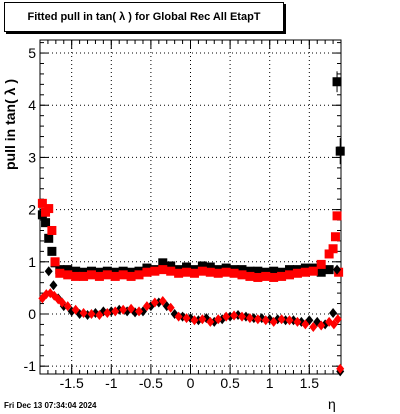  I want to click on timestamp: Fri Dec 13 07:34:04 2024, so click(50, 405).